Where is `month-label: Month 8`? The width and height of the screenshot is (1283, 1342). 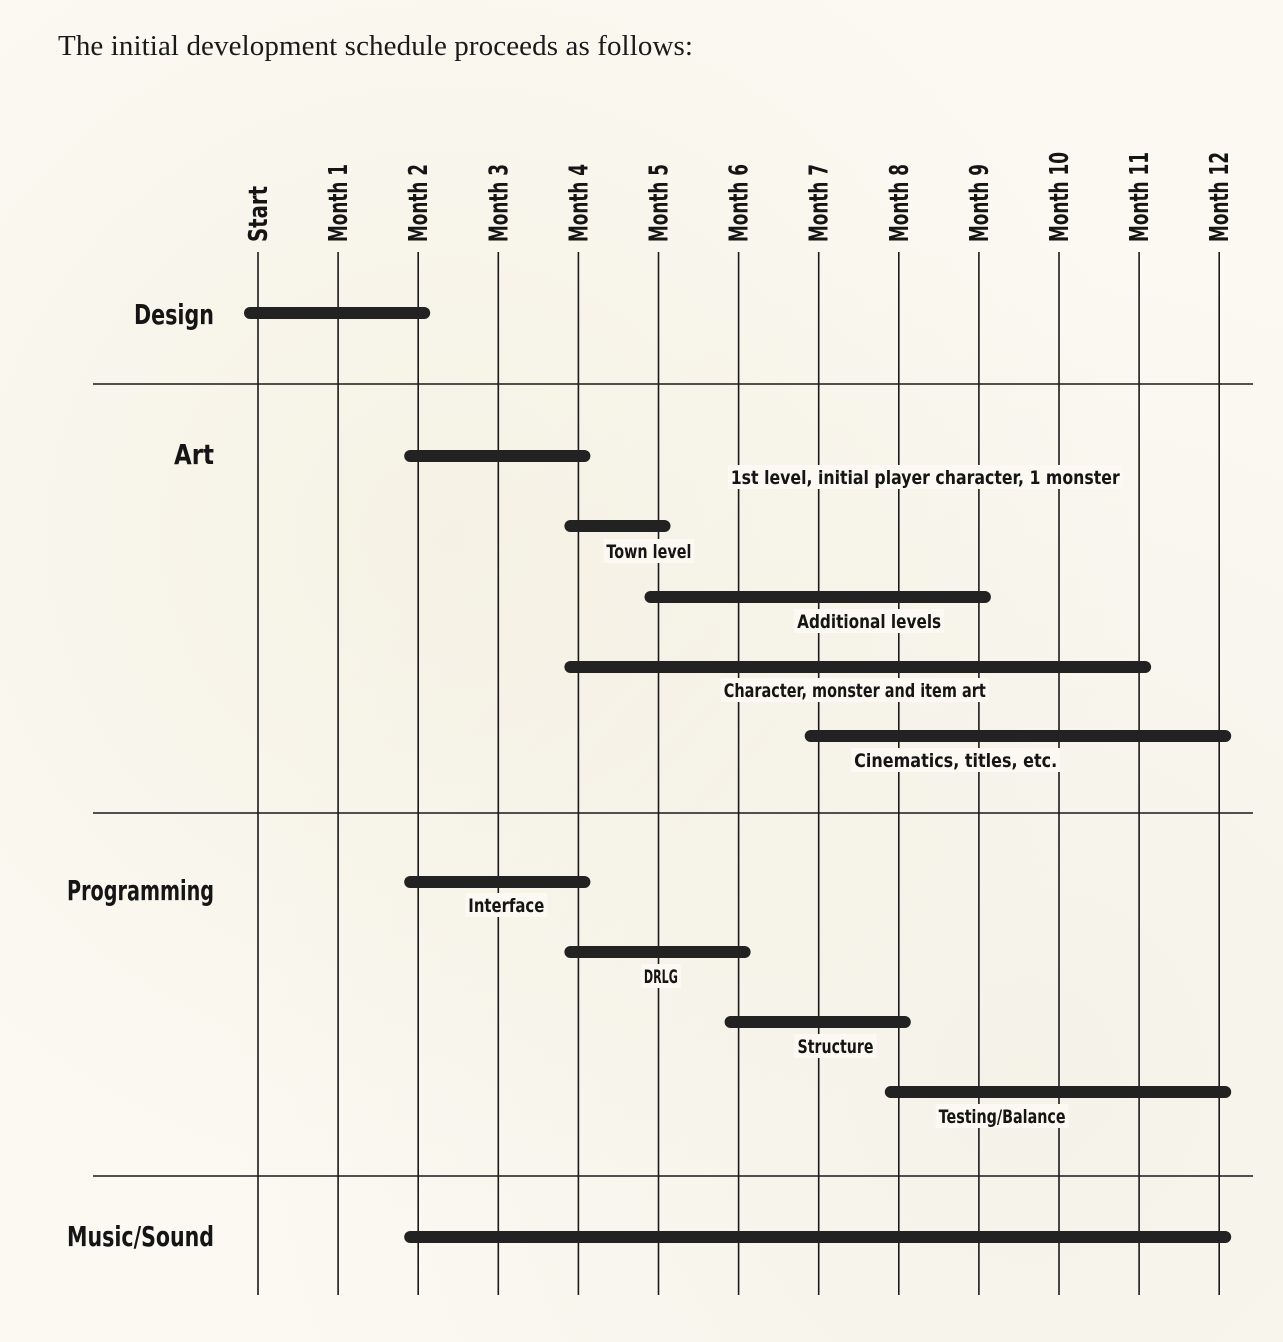
month-label: Month 8 is located at coordinates (900, 203).